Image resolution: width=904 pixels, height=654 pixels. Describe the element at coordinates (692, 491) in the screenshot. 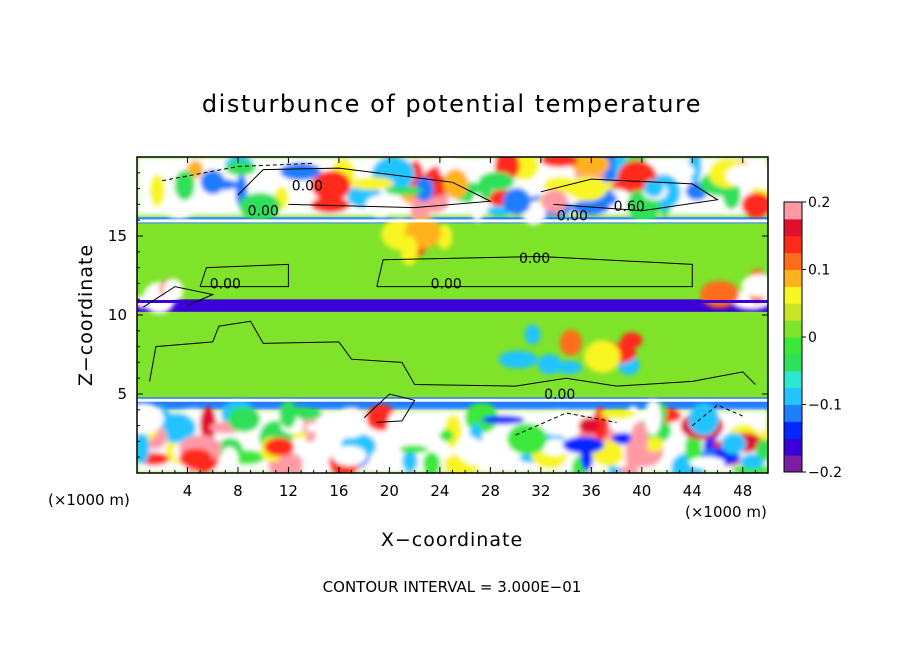

I see `x-tick-label: 44` at that location.